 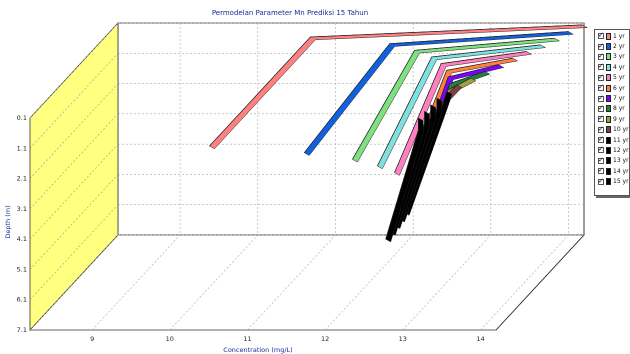 I want to click on legend-label: 9 yr, so click(x=619, y=119).